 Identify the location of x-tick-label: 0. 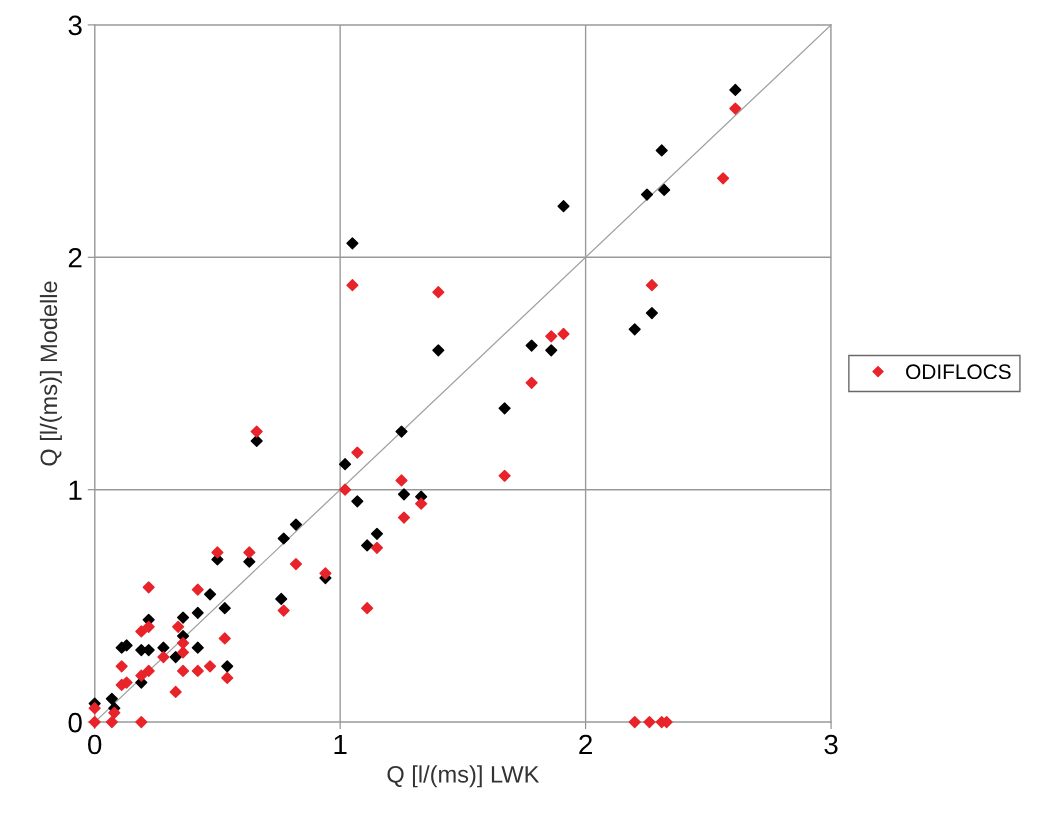
(95, 744).